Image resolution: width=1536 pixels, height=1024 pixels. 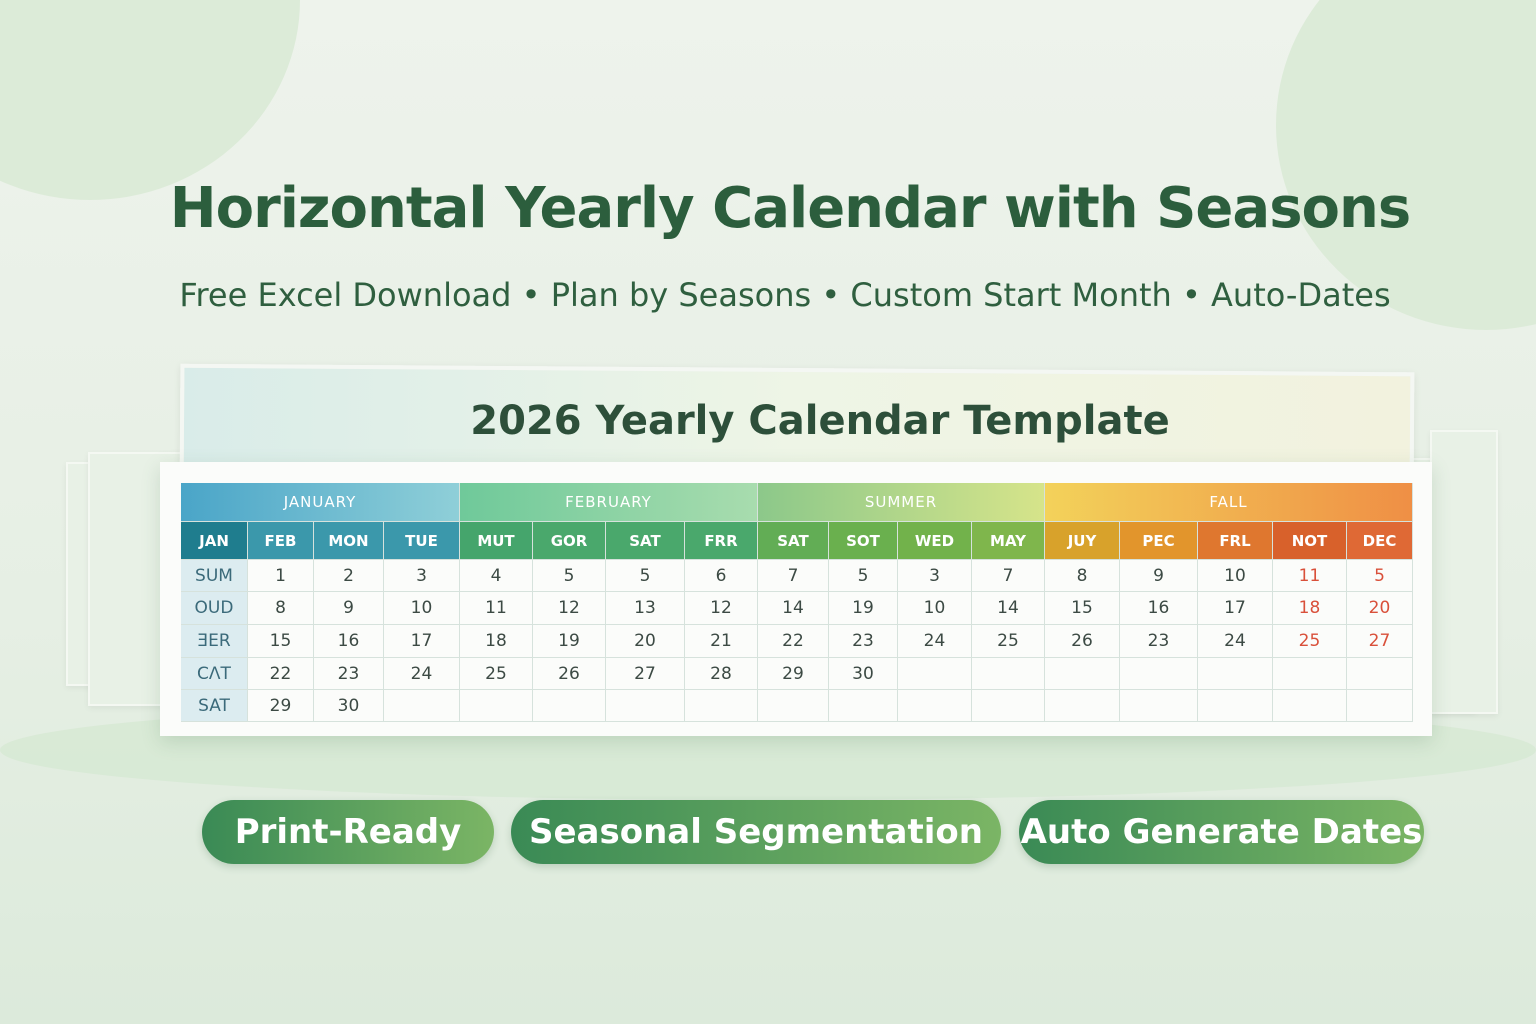 What do you see at coordinates (756, 832) in the screenshot?
I see `feature-button: Seasonal Segmentation` at bounding box center [756, 832].